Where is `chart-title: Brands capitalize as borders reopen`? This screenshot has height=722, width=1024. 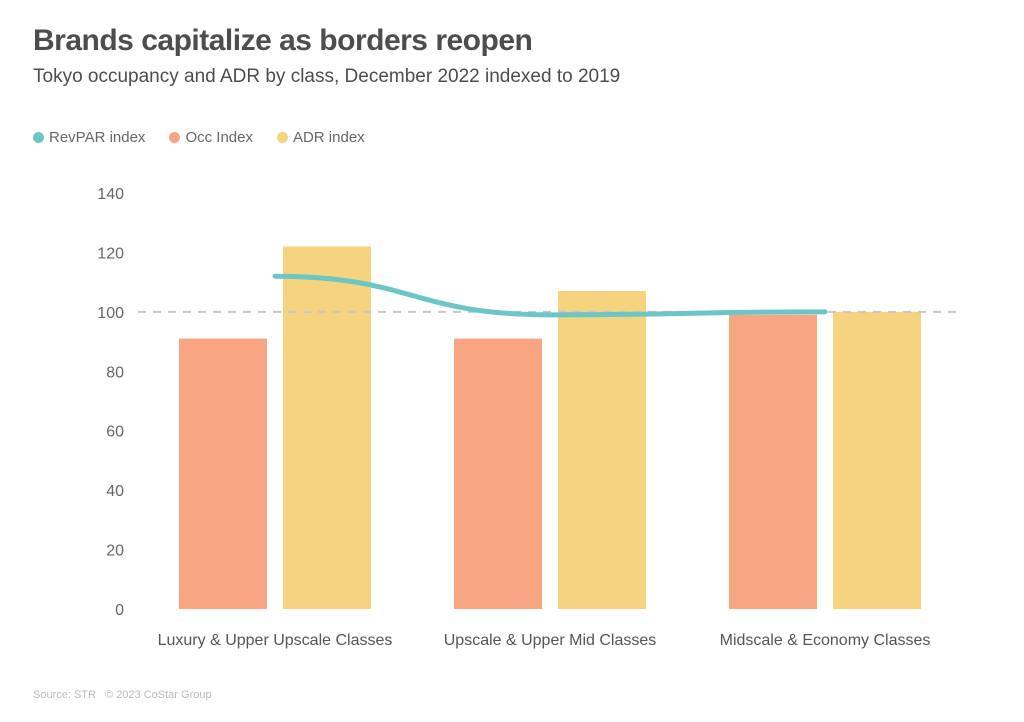 chart-title: Brands capitalize as borders reopen is located at coordinates (283, 40).